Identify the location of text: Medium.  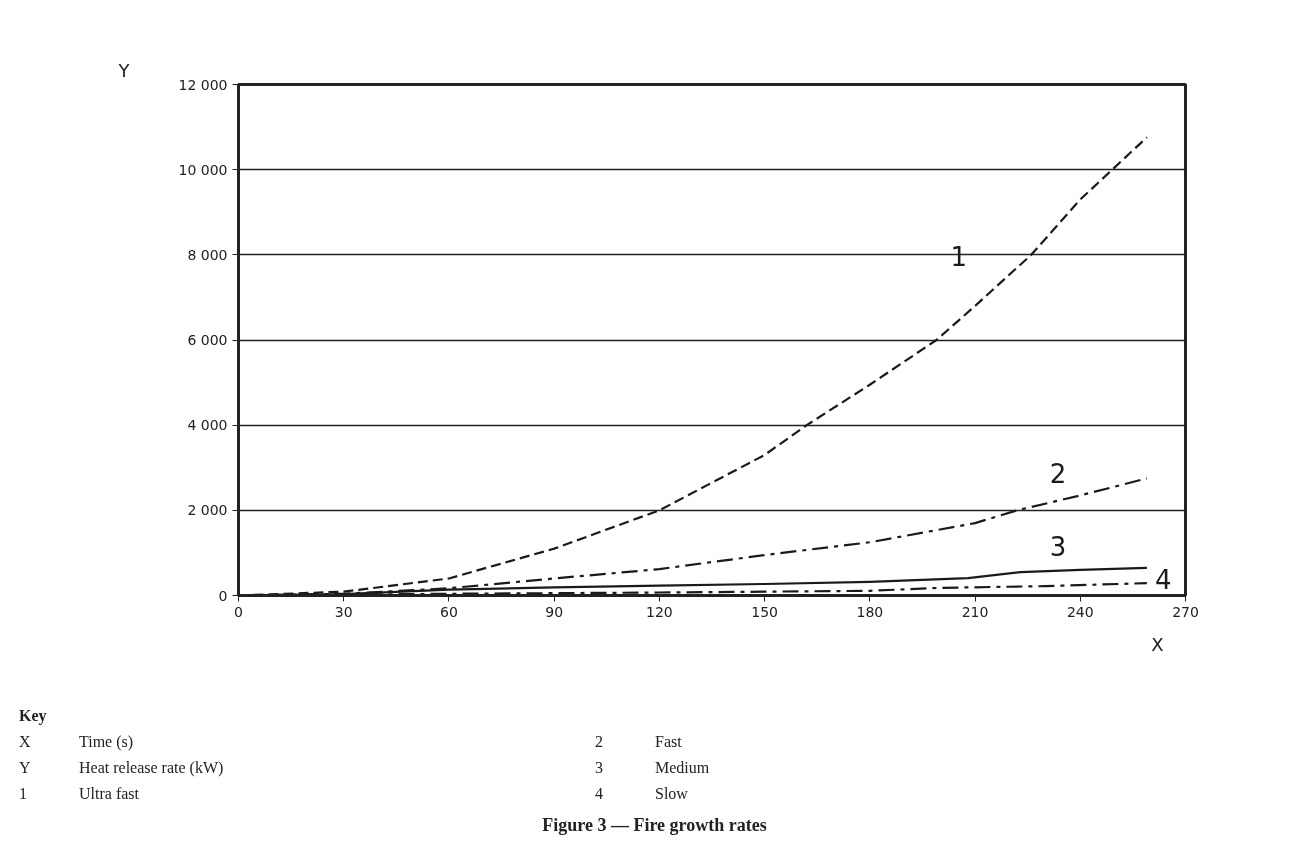
(682, 768).